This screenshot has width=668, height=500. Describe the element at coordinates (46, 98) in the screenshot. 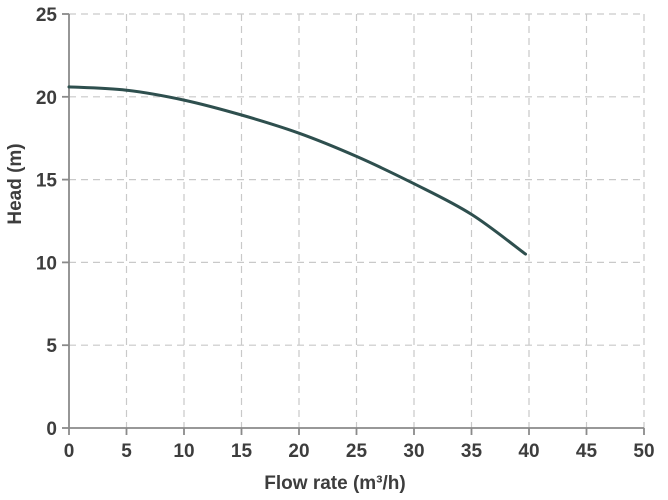

I see `y-tick-label: 20` at that location.